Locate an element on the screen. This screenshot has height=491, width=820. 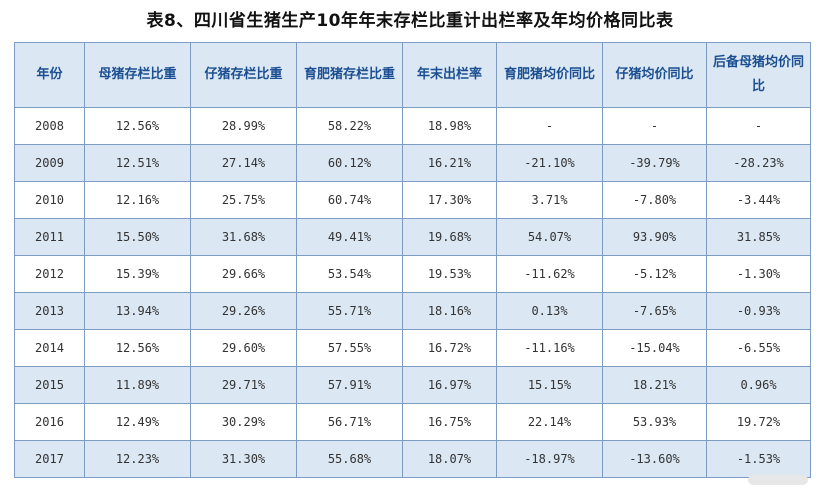
value-cell: 29.71% is located at coordinates (243, 385).